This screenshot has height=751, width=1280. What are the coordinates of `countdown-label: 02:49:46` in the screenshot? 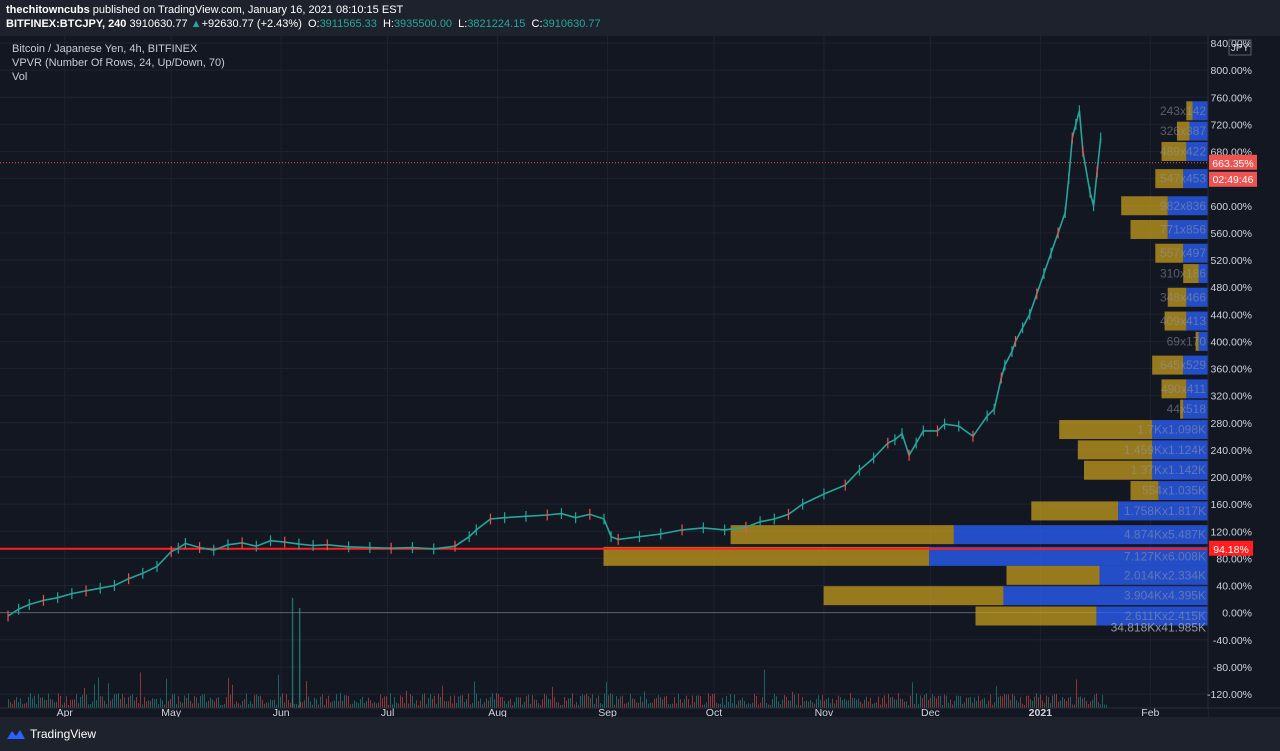 It's located at (1233, 180).